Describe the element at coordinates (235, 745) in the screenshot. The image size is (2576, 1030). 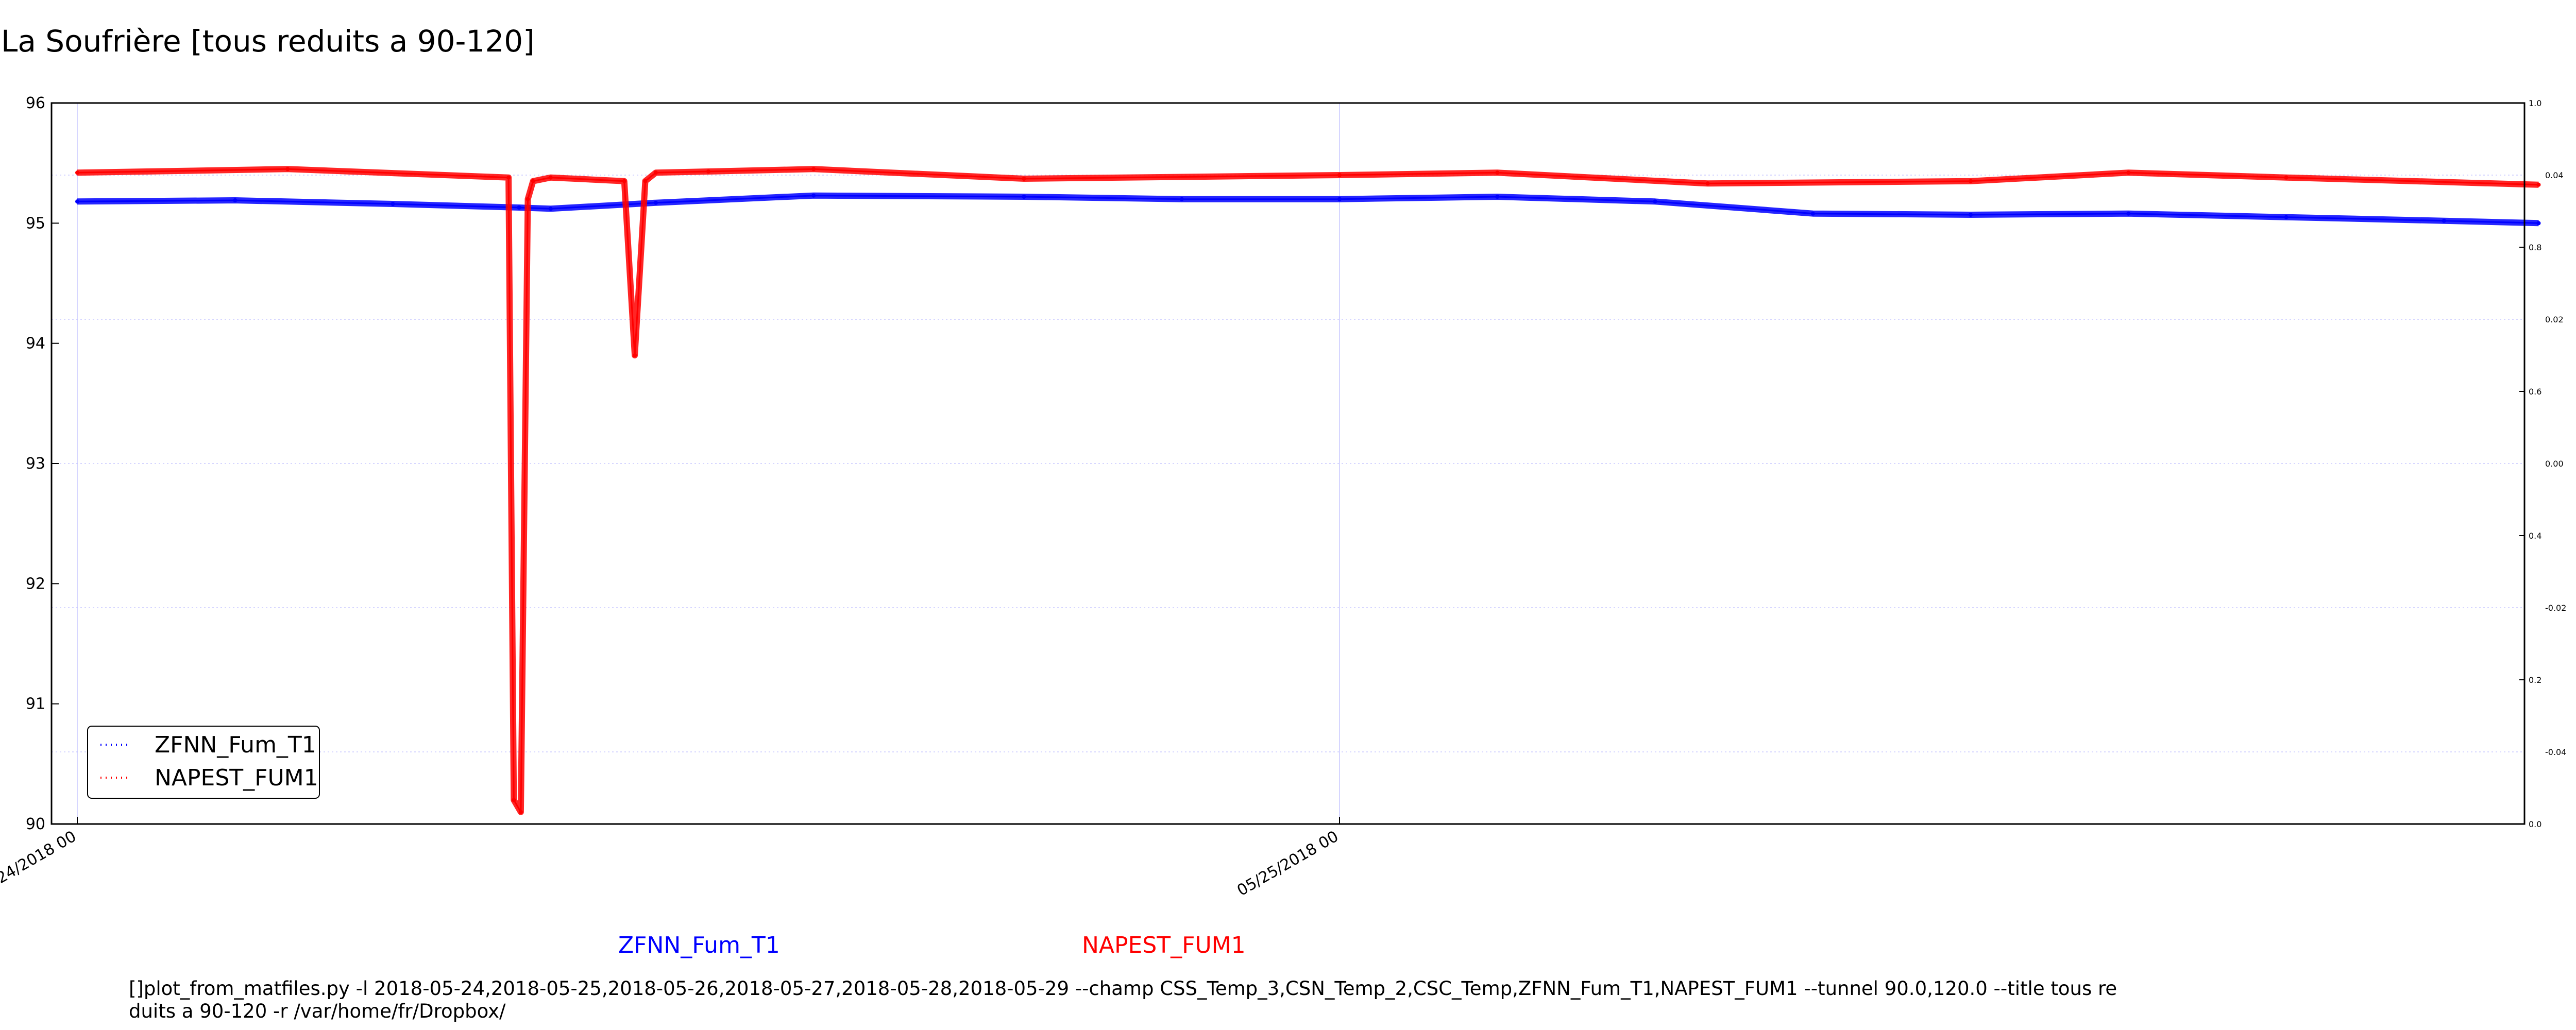
I see `legend-label-zfnn: ZFNN_Fum_T1` at that location.